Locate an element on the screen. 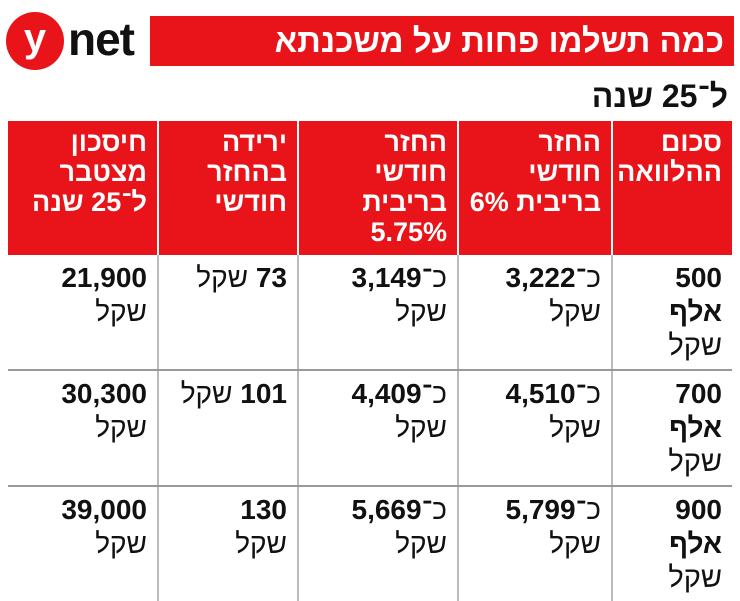  repay-value: 4,409 is located at coordinates (386, 393).